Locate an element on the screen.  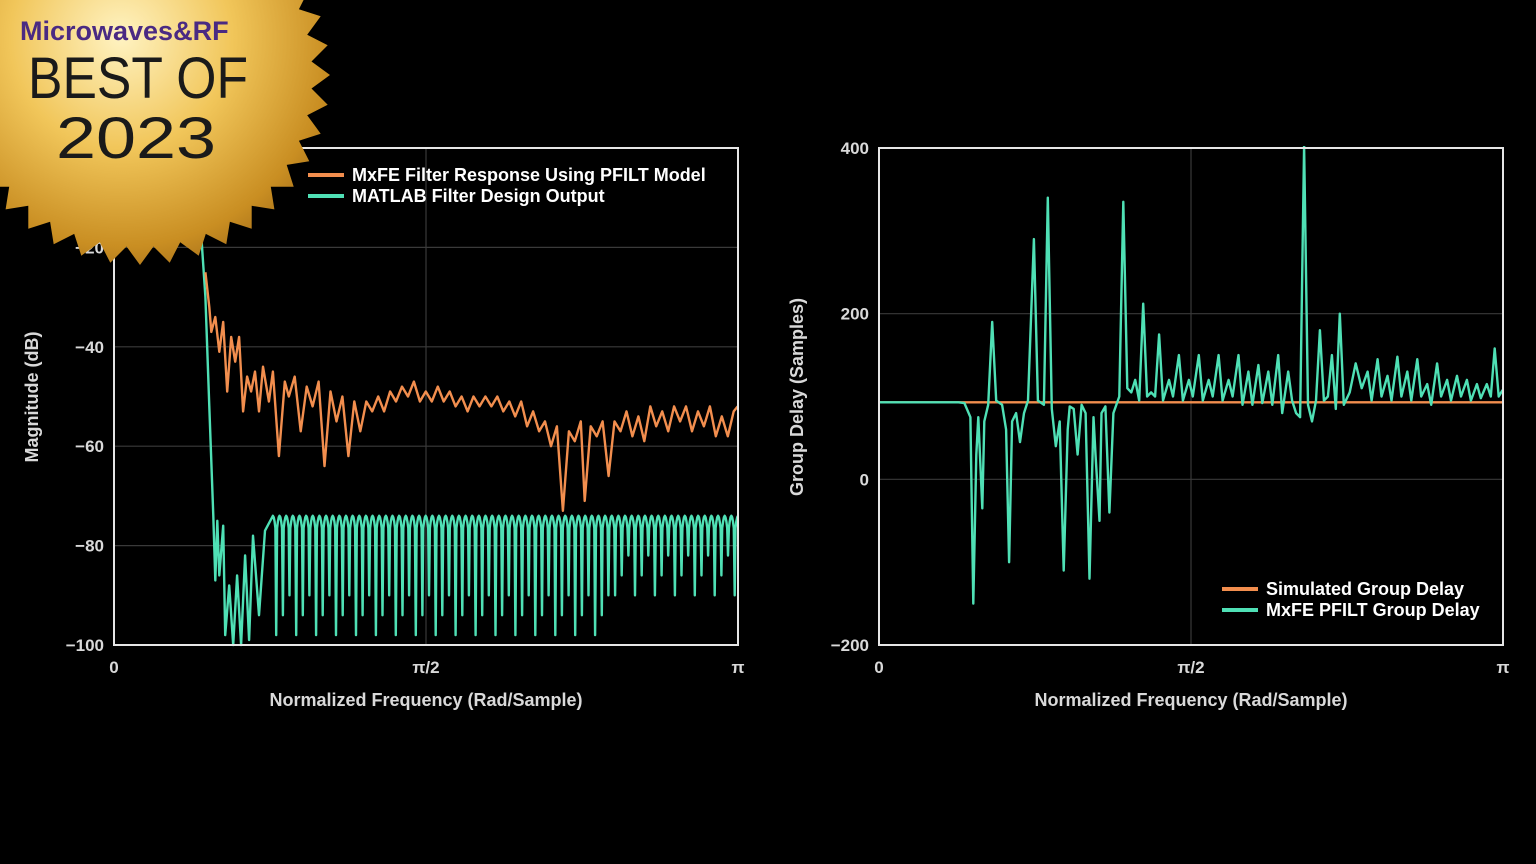
group-delay-y-axis-label: Group Delay (Samples) is located at coordinates (797, 397).